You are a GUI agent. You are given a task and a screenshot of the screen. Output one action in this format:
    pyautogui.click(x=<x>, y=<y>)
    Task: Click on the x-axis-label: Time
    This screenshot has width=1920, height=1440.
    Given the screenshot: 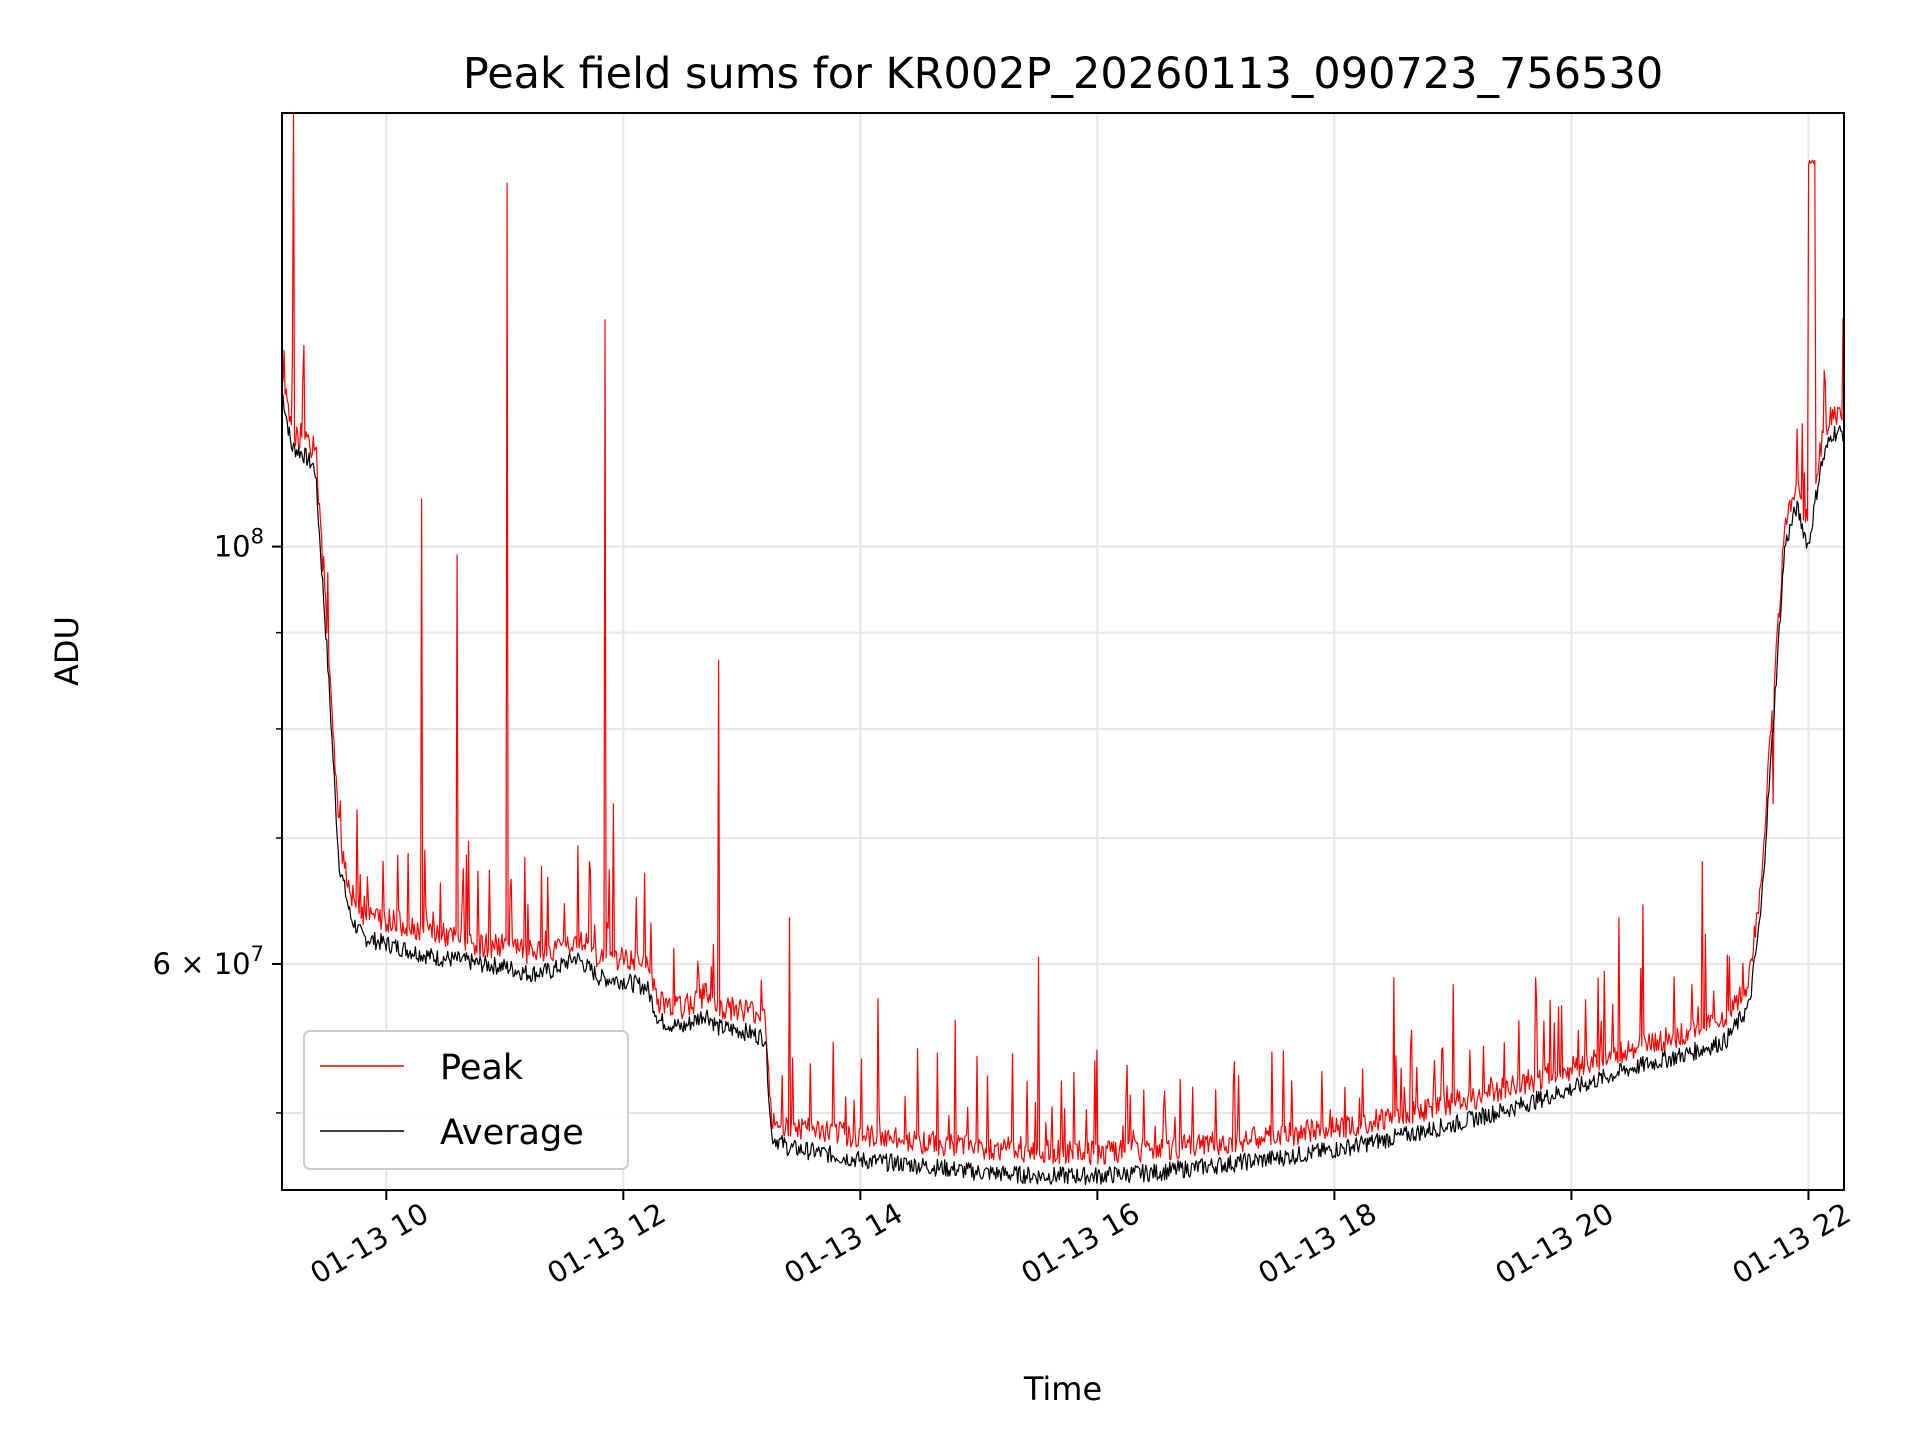 What is the action you would take?
    pyautogui.click(x=1062, y=1389)
    